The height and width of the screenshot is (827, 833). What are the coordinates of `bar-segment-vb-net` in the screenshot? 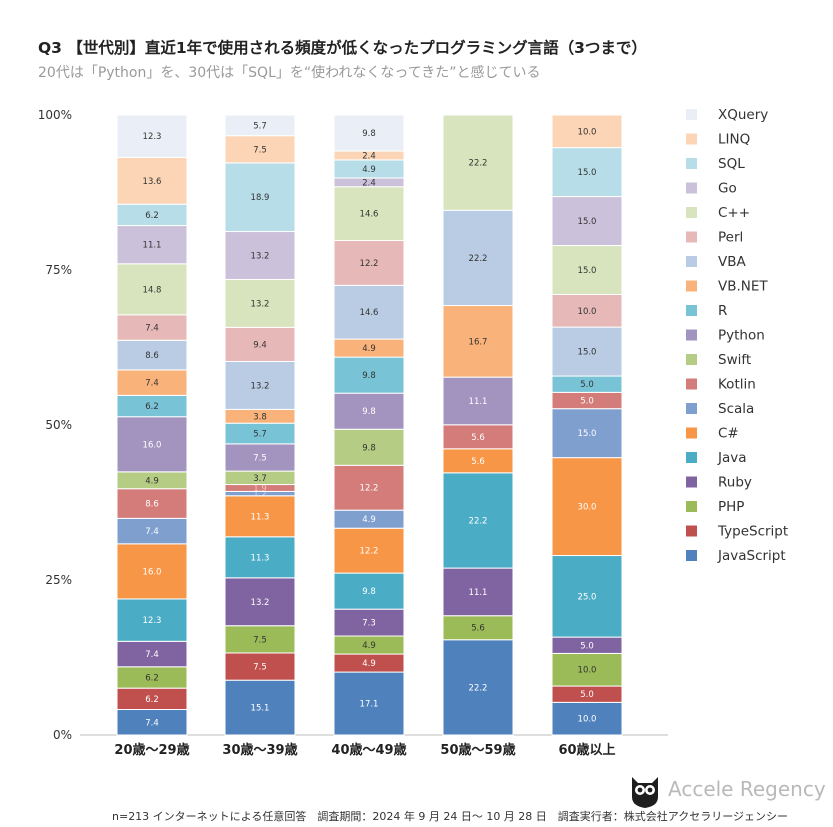 It's located at (478, 341).